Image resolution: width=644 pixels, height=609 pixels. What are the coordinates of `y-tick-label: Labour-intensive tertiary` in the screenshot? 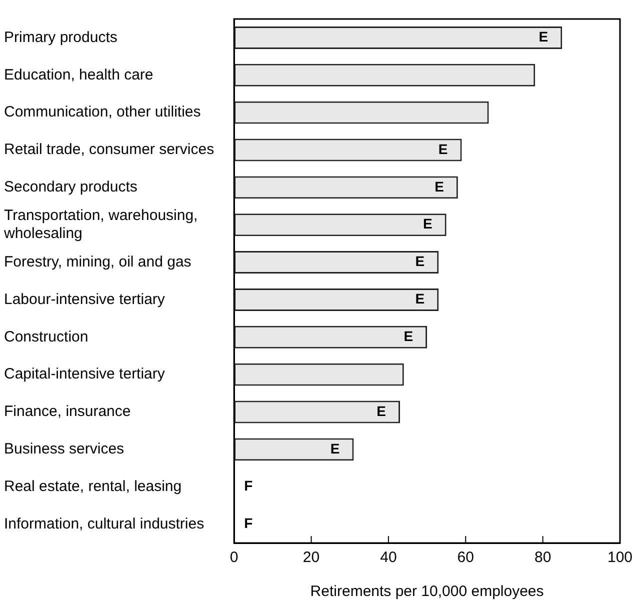 It's located at (85, 299).